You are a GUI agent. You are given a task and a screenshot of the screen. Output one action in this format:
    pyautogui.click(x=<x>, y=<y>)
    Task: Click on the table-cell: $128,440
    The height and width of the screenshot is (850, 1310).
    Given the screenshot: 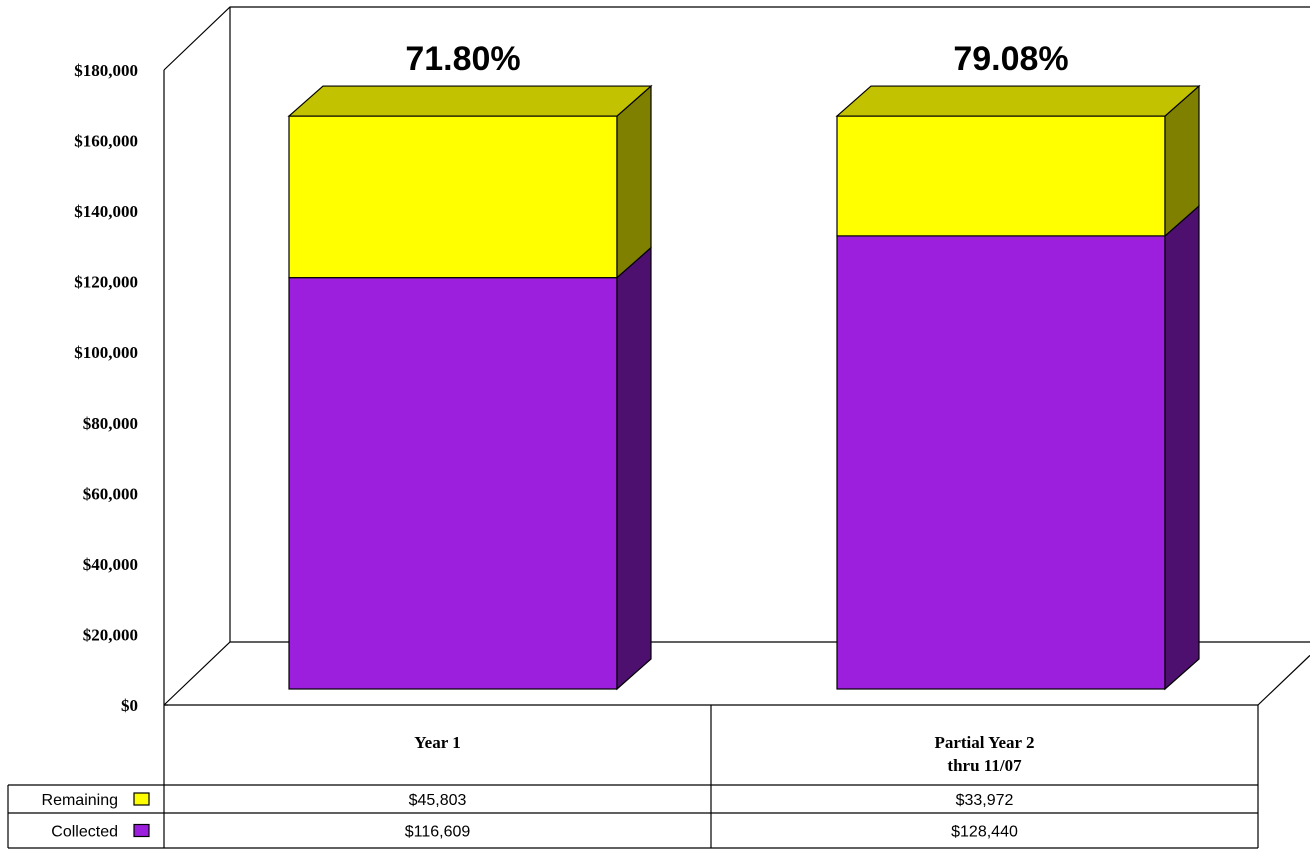 What is the action you would take?
    pyautogui.click(x=984, y=832)
    